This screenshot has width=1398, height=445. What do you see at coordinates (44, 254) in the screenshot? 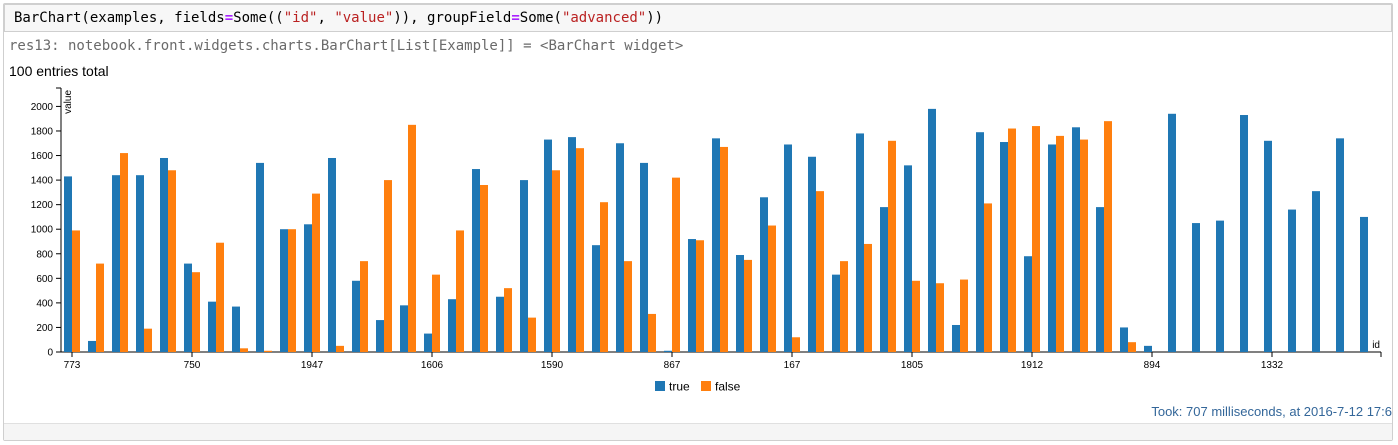
I see `y-tick-label: 800` at bounding box center [44, 254].